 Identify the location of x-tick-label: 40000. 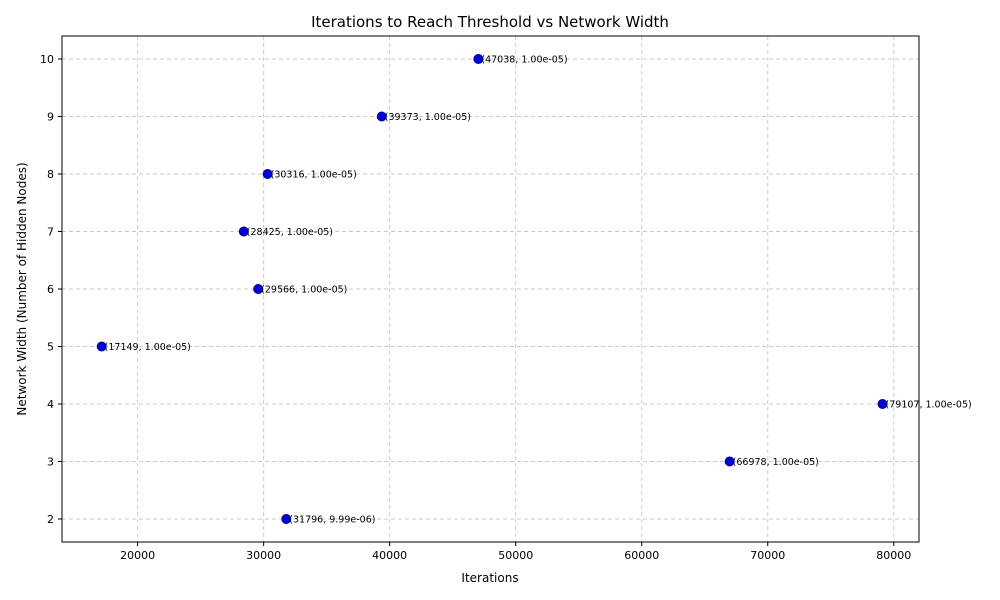
(389, 555).